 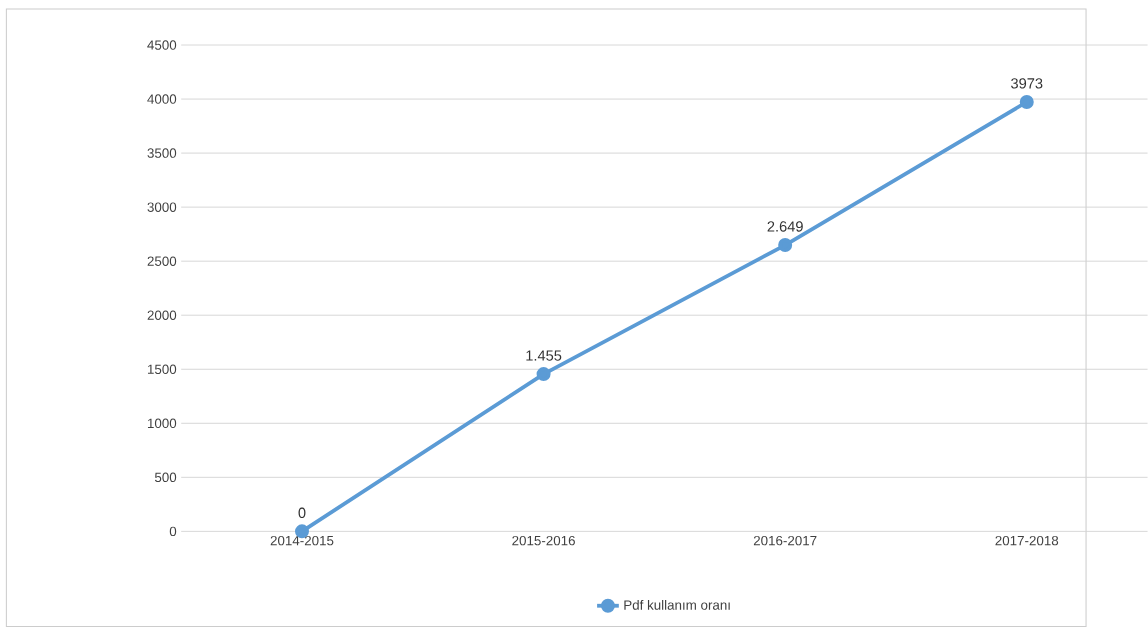 I want to click on y-tick-label: 3500, so click(x=162, y=153).